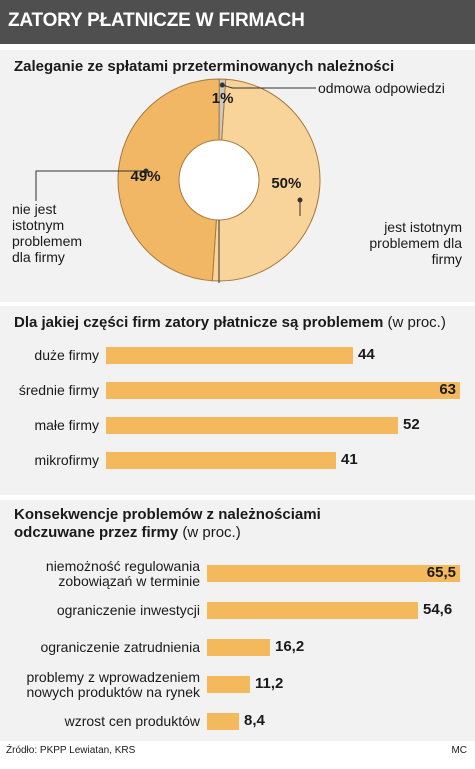 The width and height of the screenshot is (475, 769). What do you see at coordinates (416, 322) in the screenshot?
I see `company-size-unit: (w proc.)` at bounding box center [416, 322].